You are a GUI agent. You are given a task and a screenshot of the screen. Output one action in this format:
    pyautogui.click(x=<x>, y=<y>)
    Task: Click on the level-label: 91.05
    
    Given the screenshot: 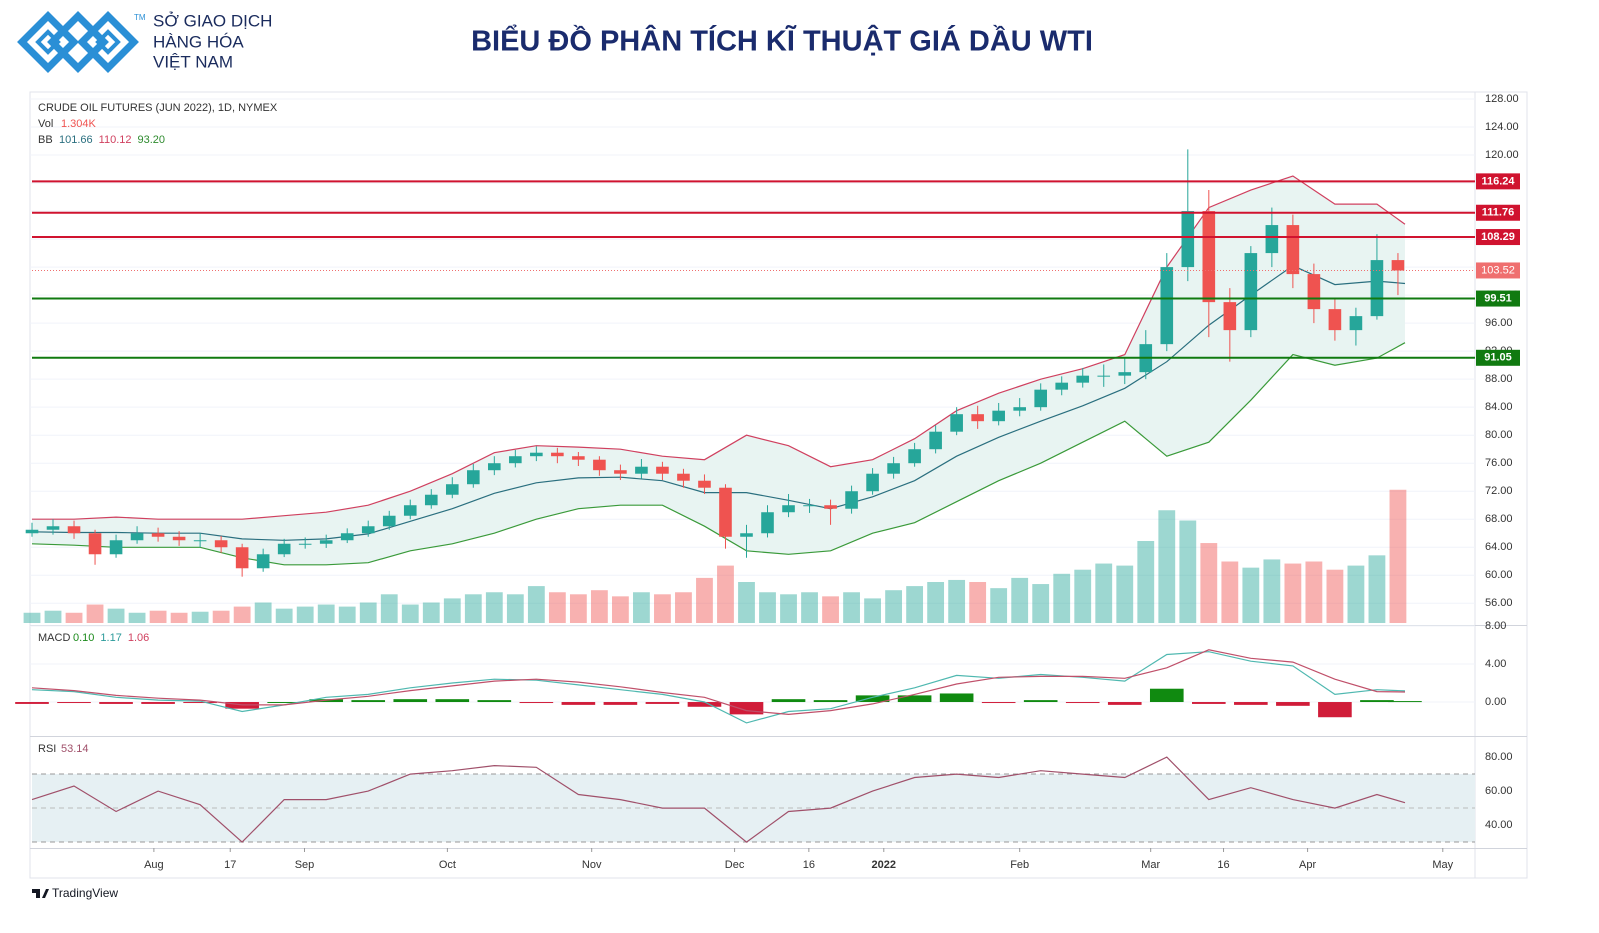 What is the action you would take?
    pyautogui.click(x=1498, y=358)
    